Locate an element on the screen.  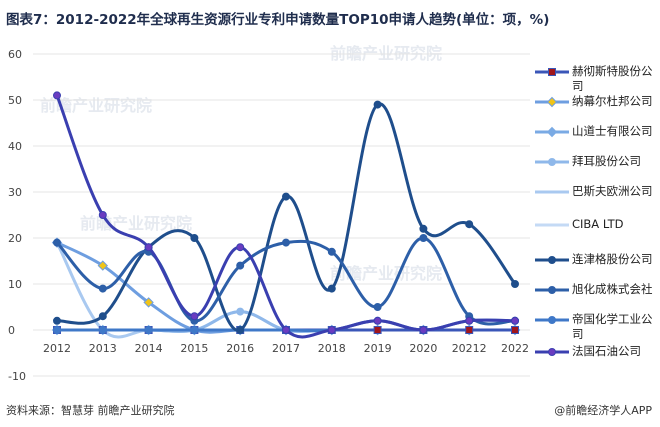
legend-item: 山道士有限公司 is located at coordinates (597, 139).